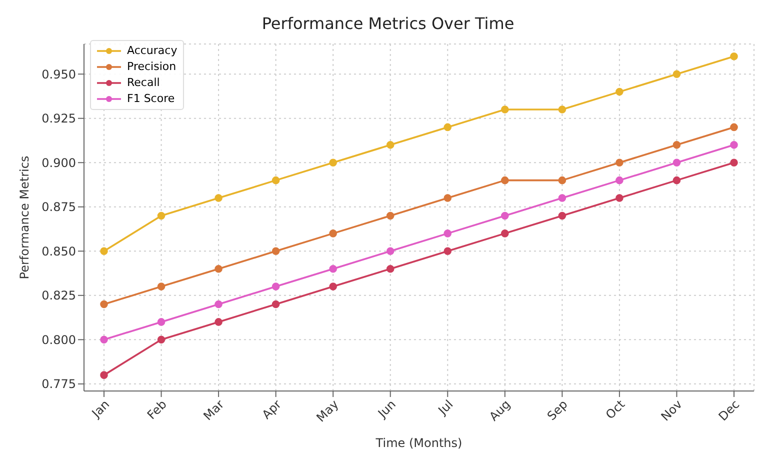 This screenshot has width=776, height=469. I want to click on x-axis-title: Time (Months), so click(418, 443).